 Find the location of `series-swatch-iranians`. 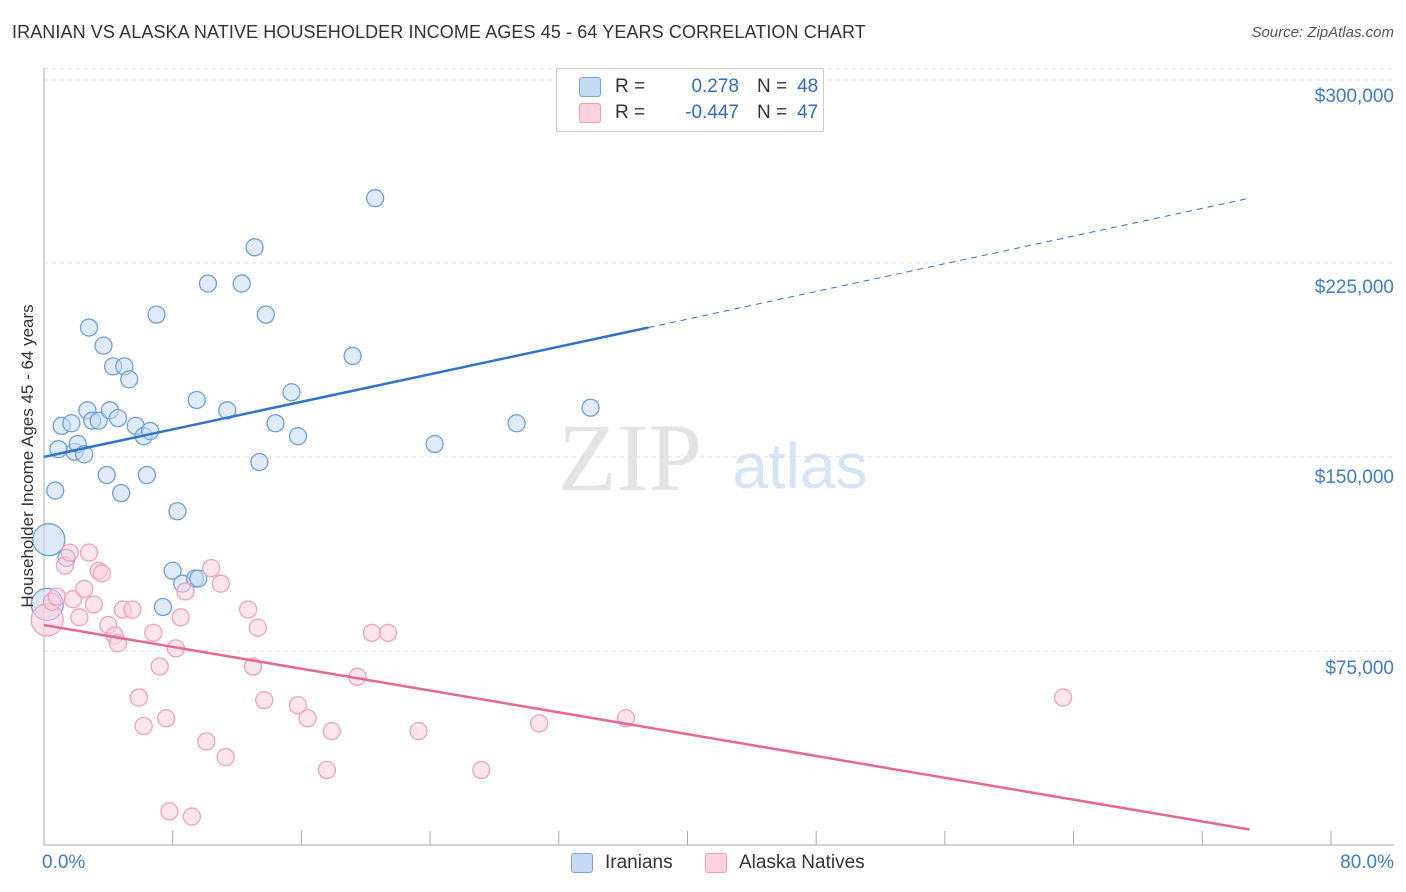

series-swatch-iranians is located at coordinates (582, 863).